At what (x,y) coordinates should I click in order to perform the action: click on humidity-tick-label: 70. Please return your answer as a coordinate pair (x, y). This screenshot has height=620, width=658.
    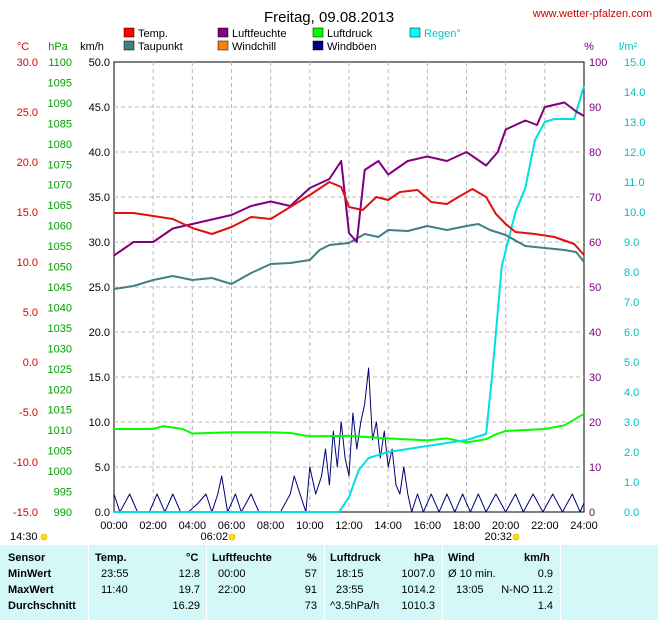
    Looking at the image, I should click on (595, 198).